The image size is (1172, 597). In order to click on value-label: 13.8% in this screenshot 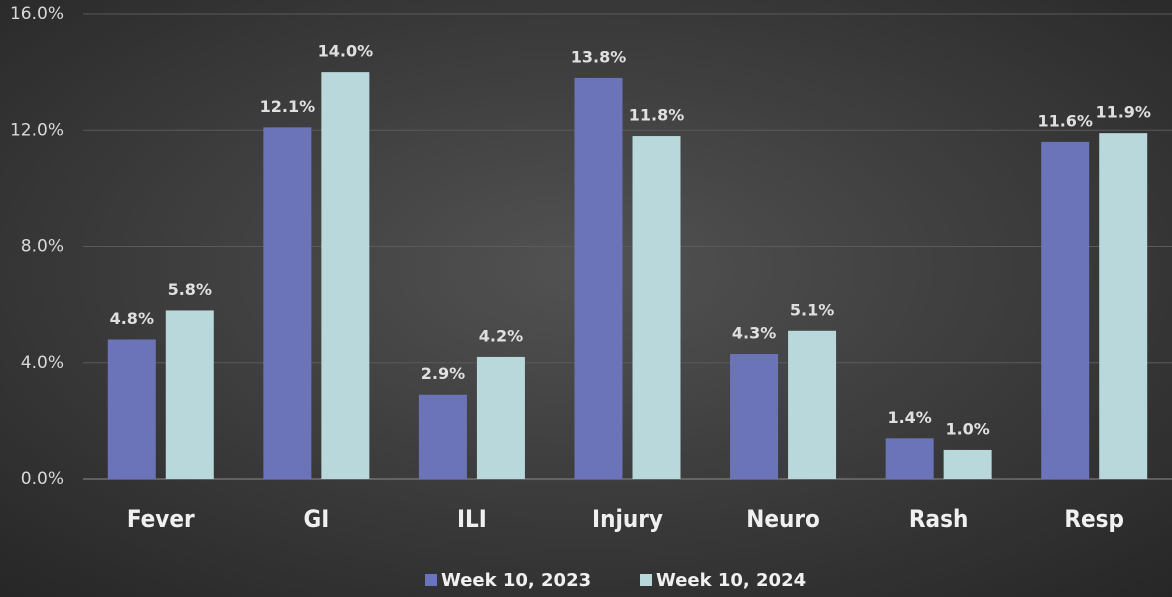, I will do `click(599, 56)`.